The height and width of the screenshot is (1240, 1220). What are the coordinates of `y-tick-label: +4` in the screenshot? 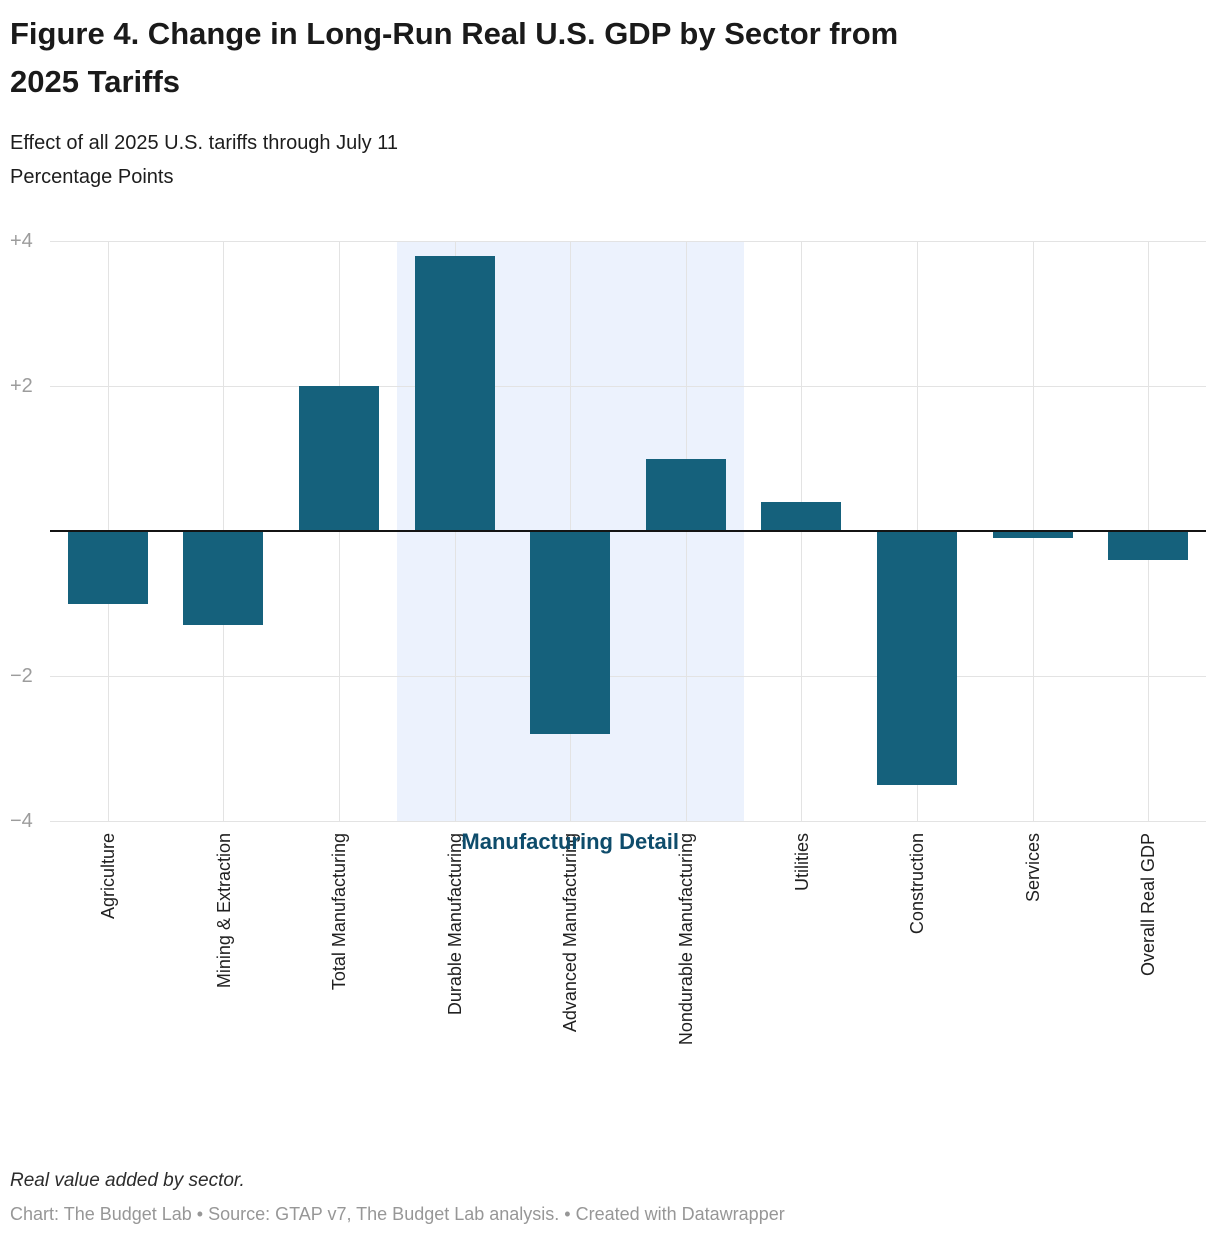 It's located at (21, 241).